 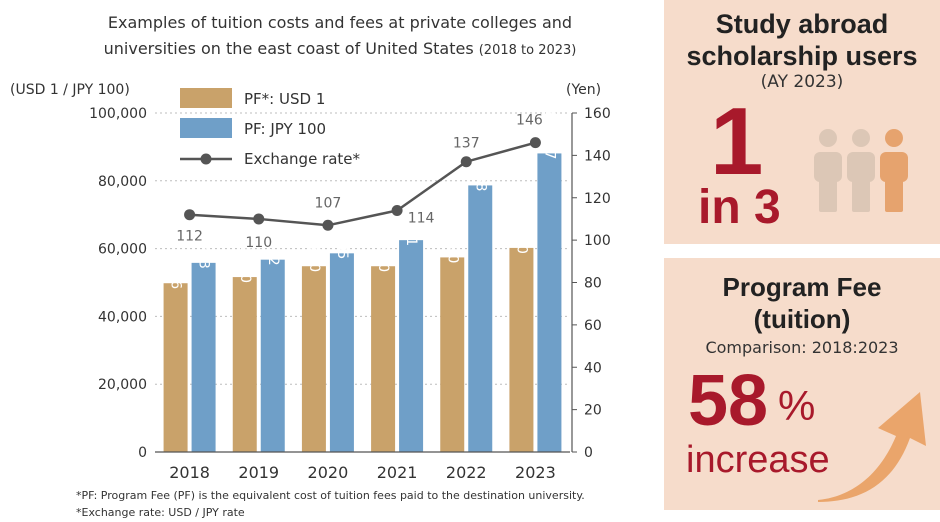 I want to click on y-right-tick-label: 80, so click(x=593, y=284).